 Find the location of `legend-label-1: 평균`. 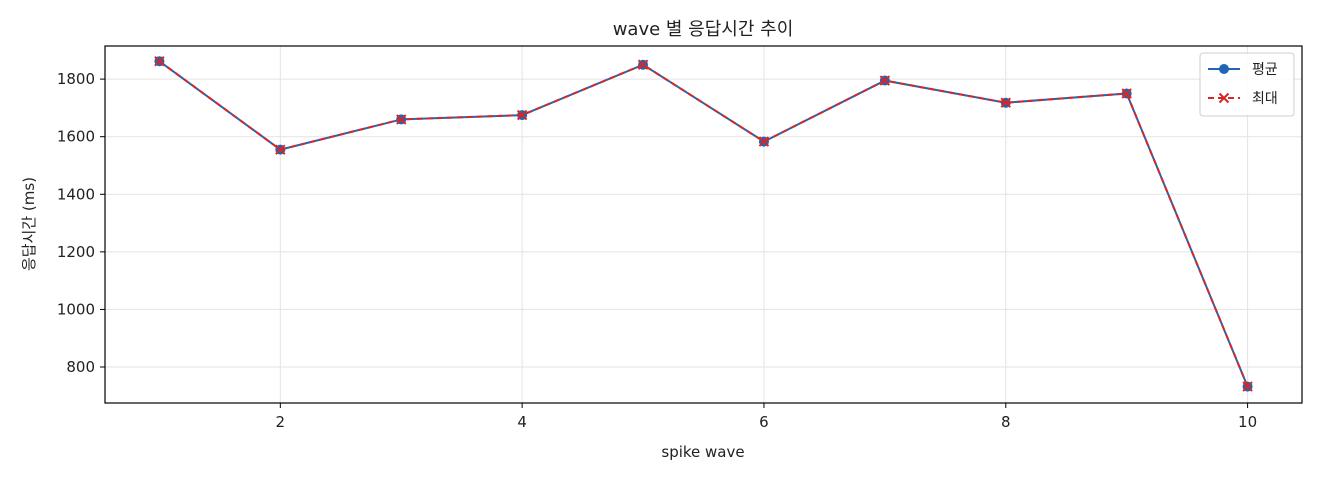

legend-label-1: 평균 is located at coordinates (1265, 70).